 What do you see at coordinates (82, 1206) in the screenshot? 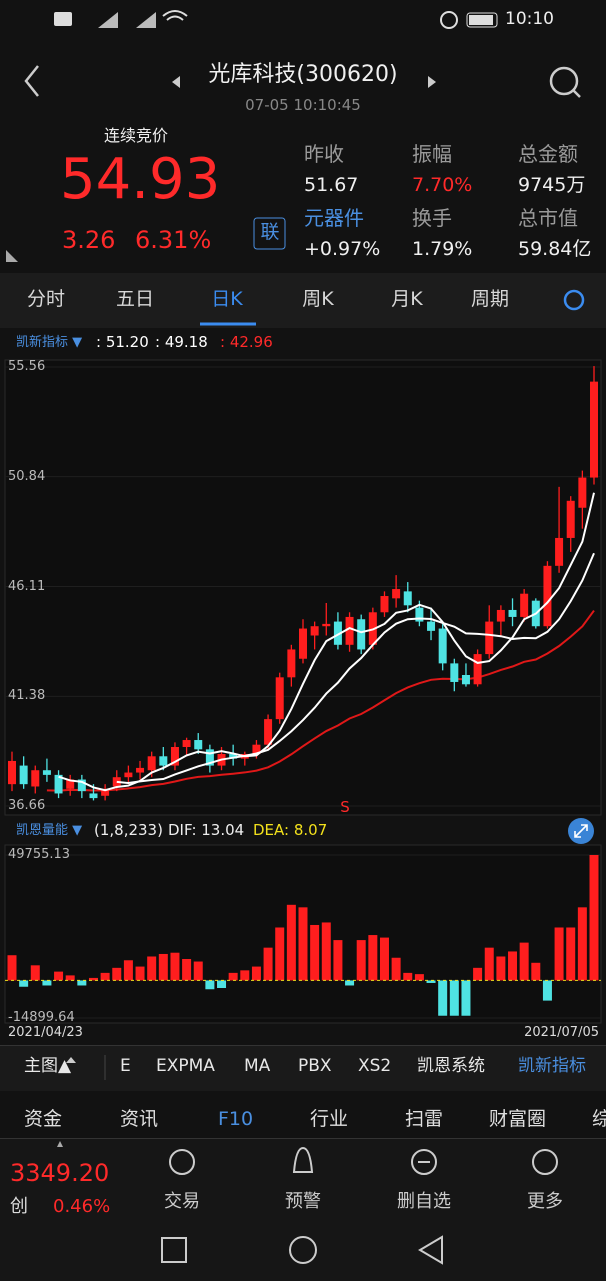
I see `index-change: 0.46%` at bounding box center [82, 1206].